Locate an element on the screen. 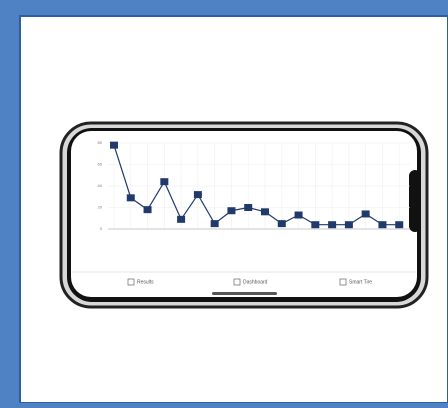  notch is located at coordinates (415, 201).